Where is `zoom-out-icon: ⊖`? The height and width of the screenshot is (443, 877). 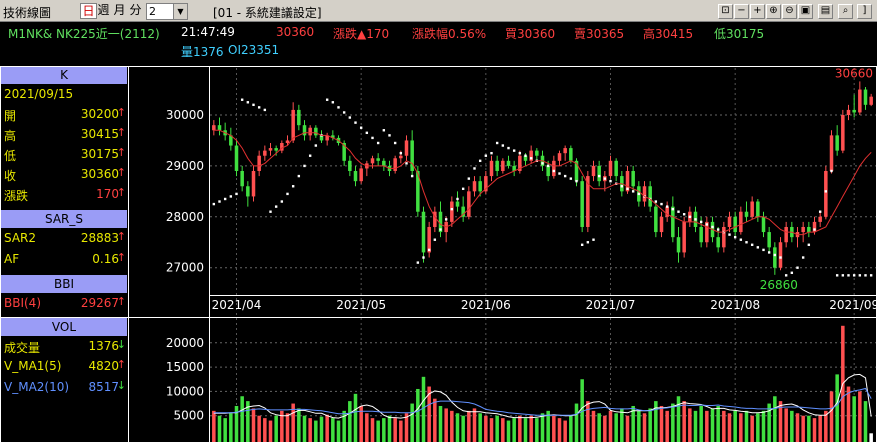 zoom-out-icon: ⊖ is located at coordinates (789, 11).